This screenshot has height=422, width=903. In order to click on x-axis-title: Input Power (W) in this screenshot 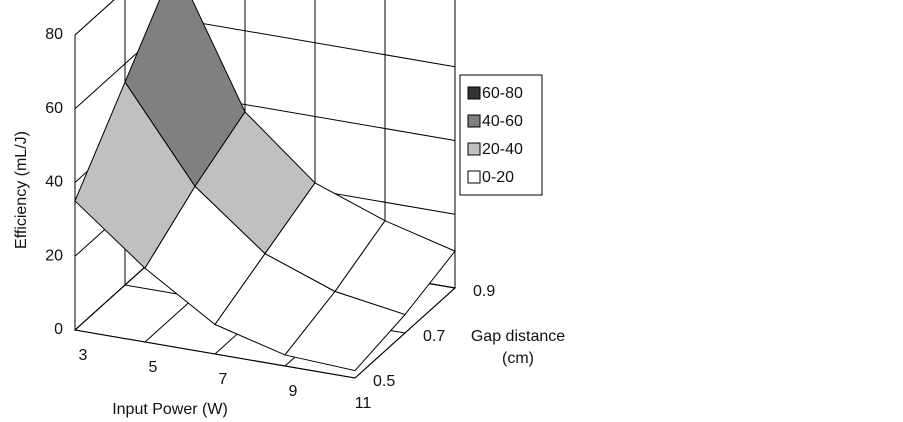, I will do `click(170, 409)`.